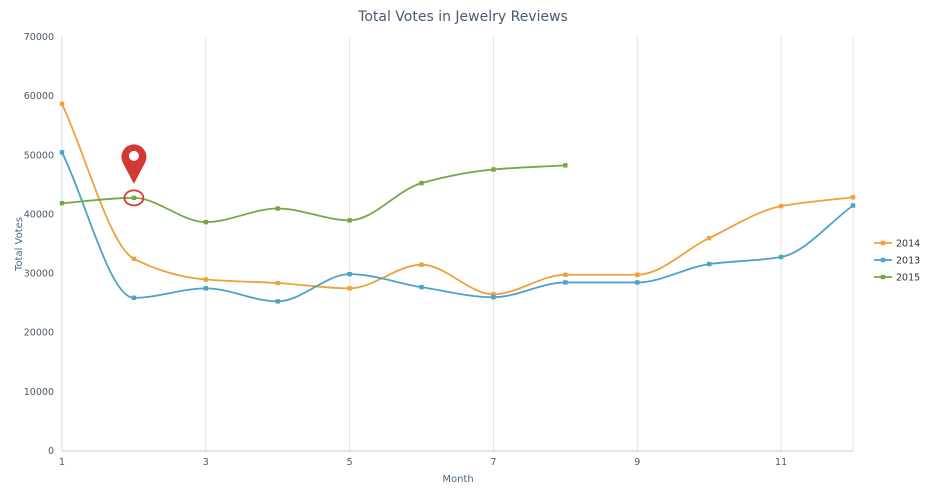  I want to click on y-tick-label: 30000, so click(39, 274).